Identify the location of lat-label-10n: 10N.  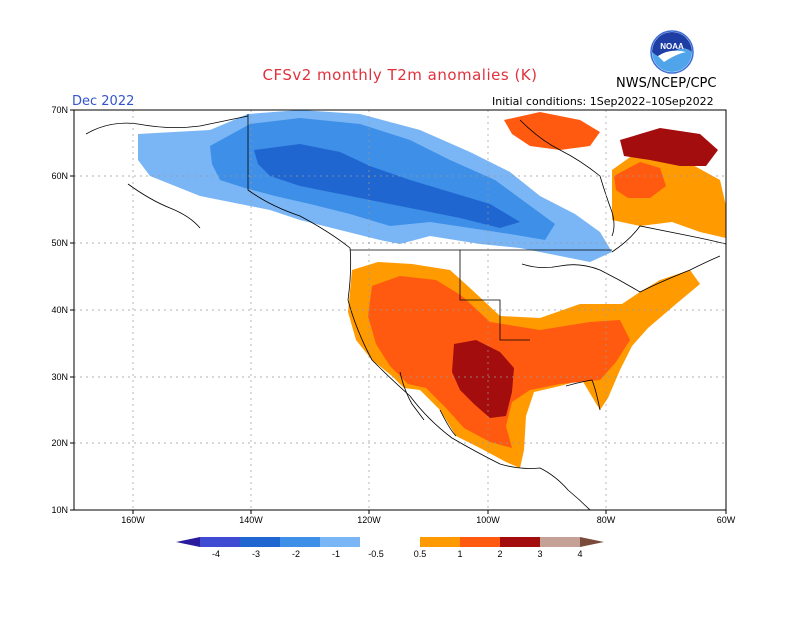
(59, 510).